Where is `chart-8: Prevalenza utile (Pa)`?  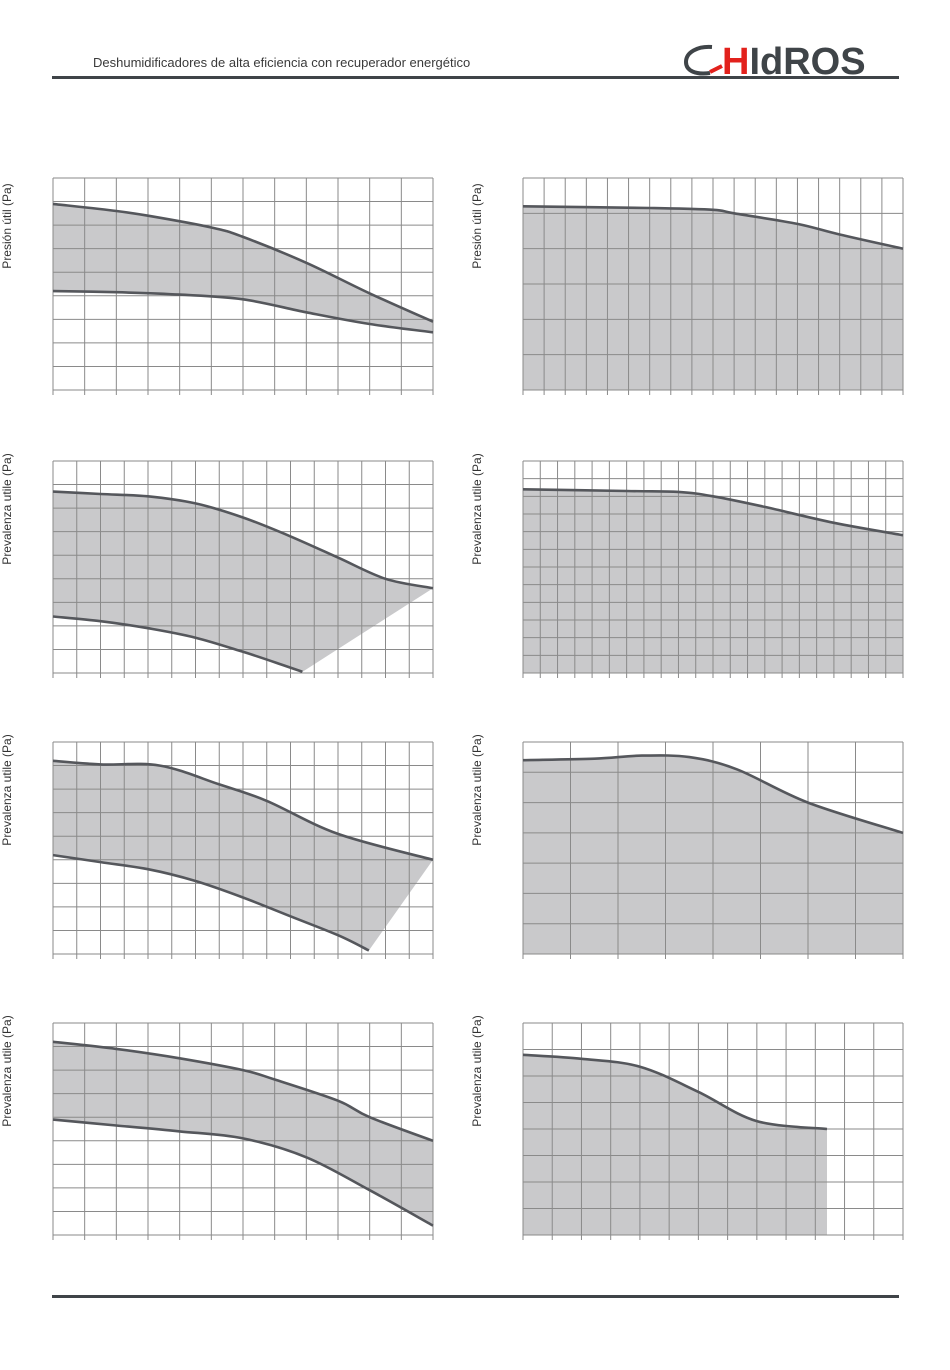 chart-8: Prevalenza utile (Pa) is located at coordinates (687, 1127).